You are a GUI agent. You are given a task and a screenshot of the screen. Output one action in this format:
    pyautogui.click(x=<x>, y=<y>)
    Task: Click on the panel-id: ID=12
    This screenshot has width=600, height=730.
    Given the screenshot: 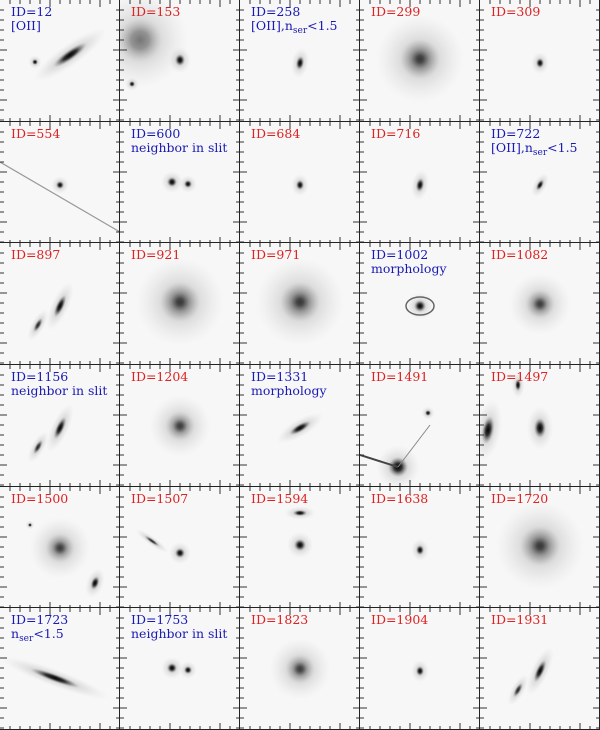 What is the action you would take?
    pyautogui.click(x=32, y=11)
    